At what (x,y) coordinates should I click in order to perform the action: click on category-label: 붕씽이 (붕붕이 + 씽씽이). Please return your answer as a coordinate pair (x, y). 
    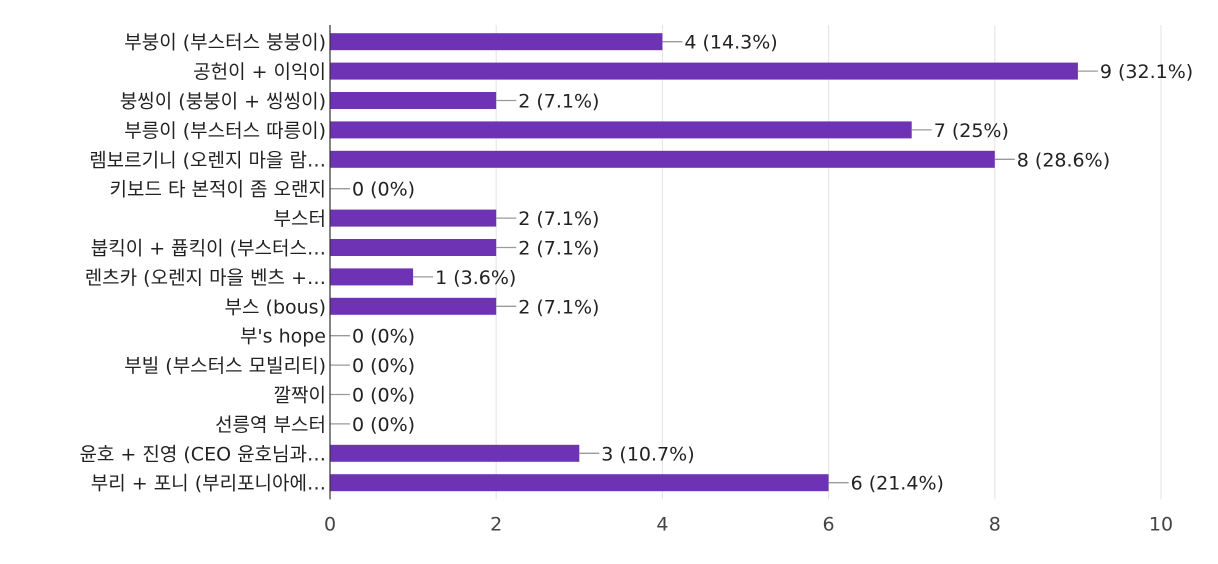
    Looking at the image, I should click on (223, 102).